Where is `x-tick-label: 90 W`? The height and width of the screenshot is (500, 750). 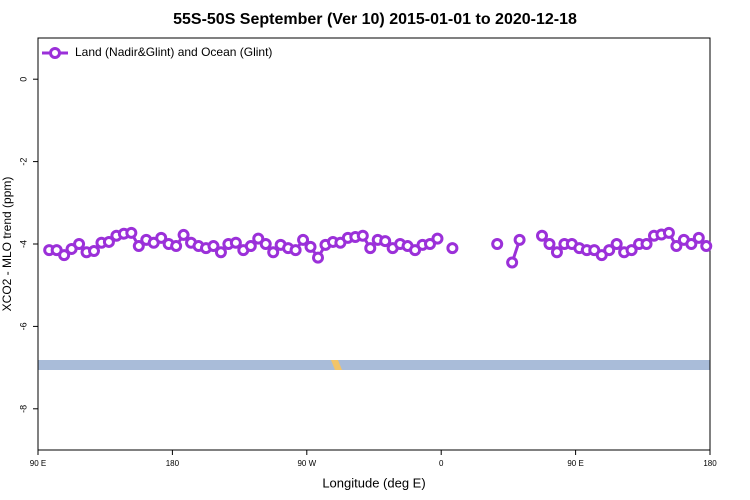
x-tick-label: 90 W is located at coordinates (306, 463).